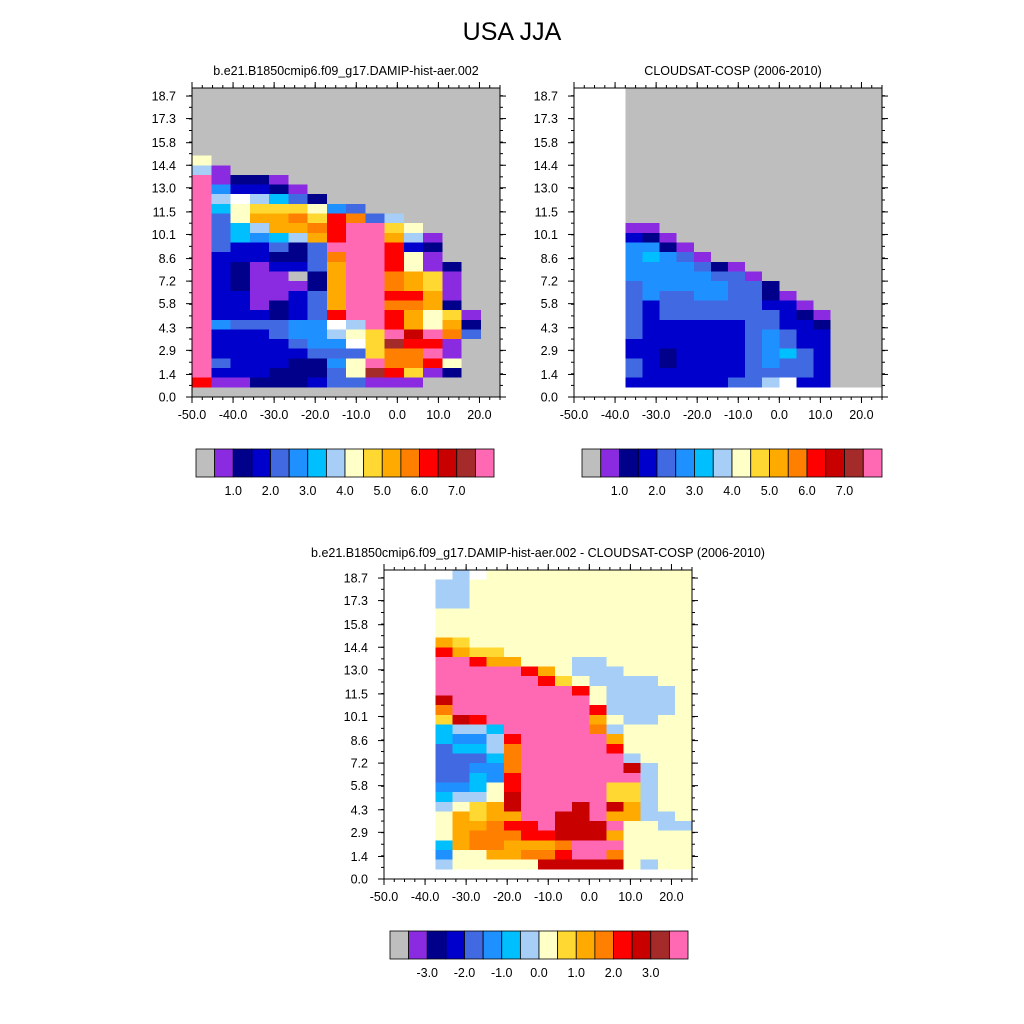 This screenshot has width=1024, height=1024. I want to click on x-tick-label: 10.0, so click(820, 415).